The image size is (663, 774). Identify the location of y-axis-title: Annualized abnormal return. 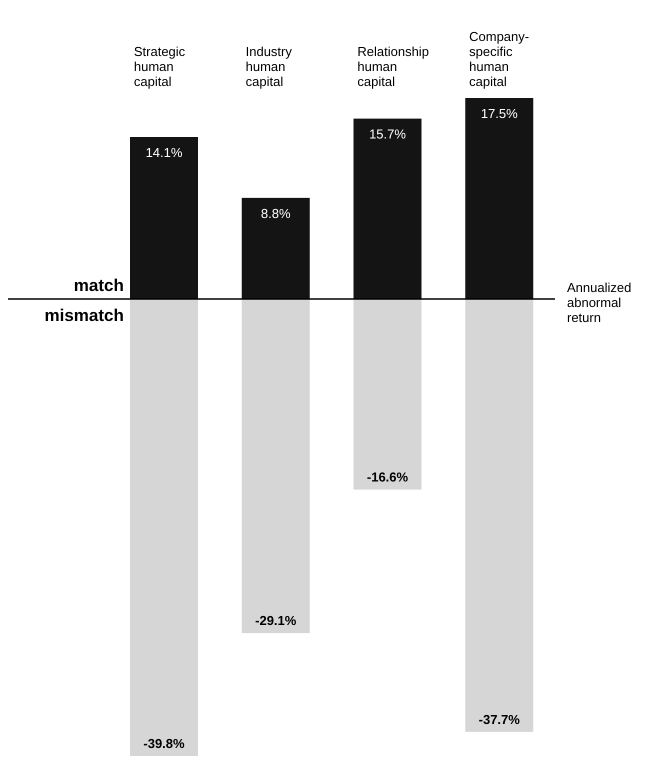
(599, 302).